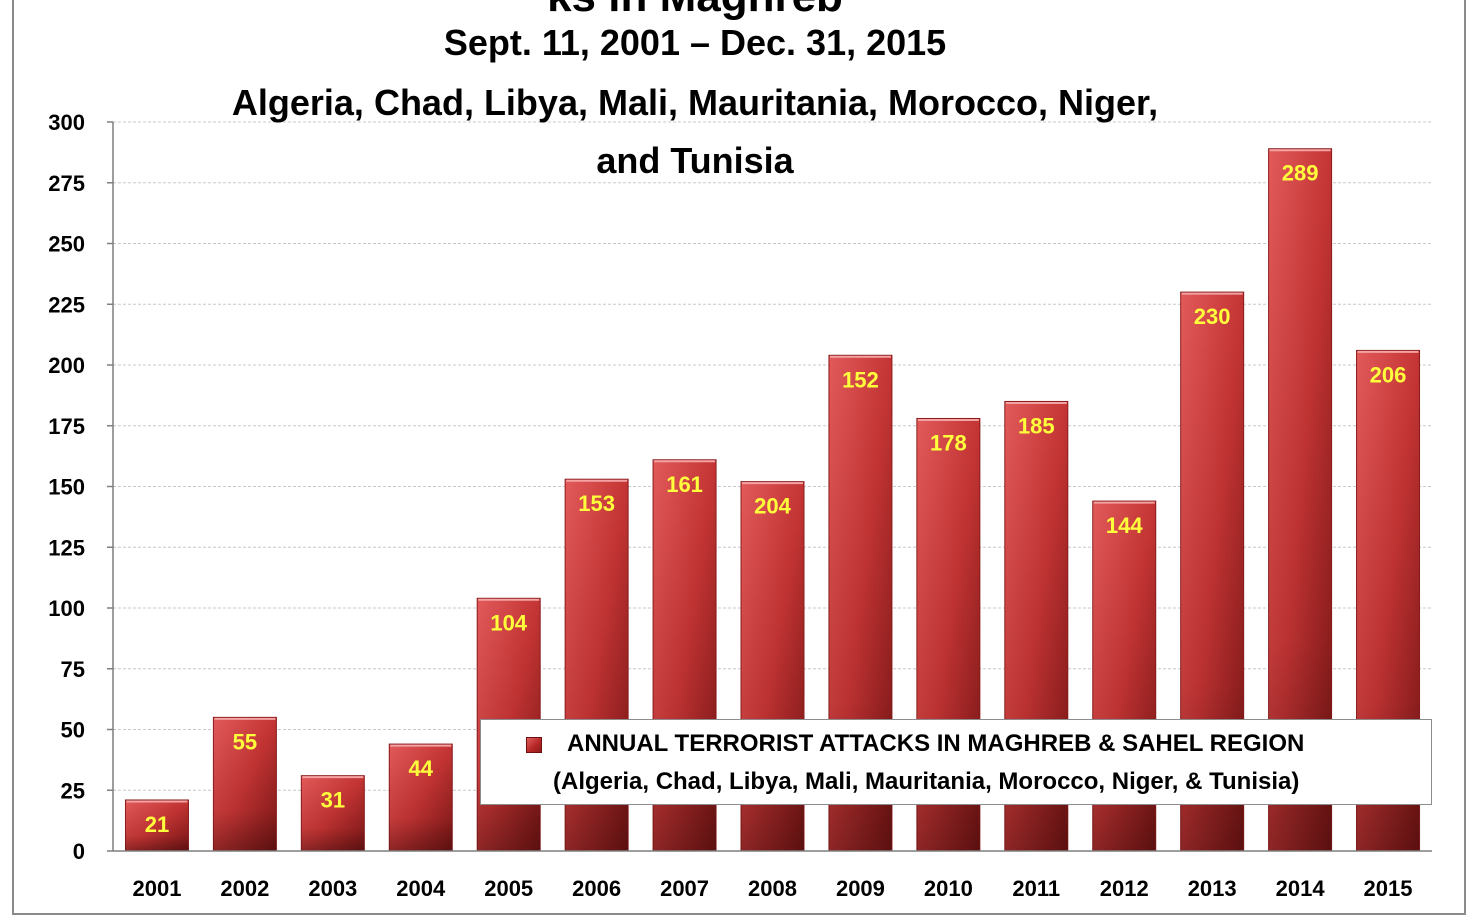 The width and height of the screenshot is (1470, 917). Describe the element at coordinates (156, 888) in the screenshot. I see `x-tick-label-2001: 2001` at that location.